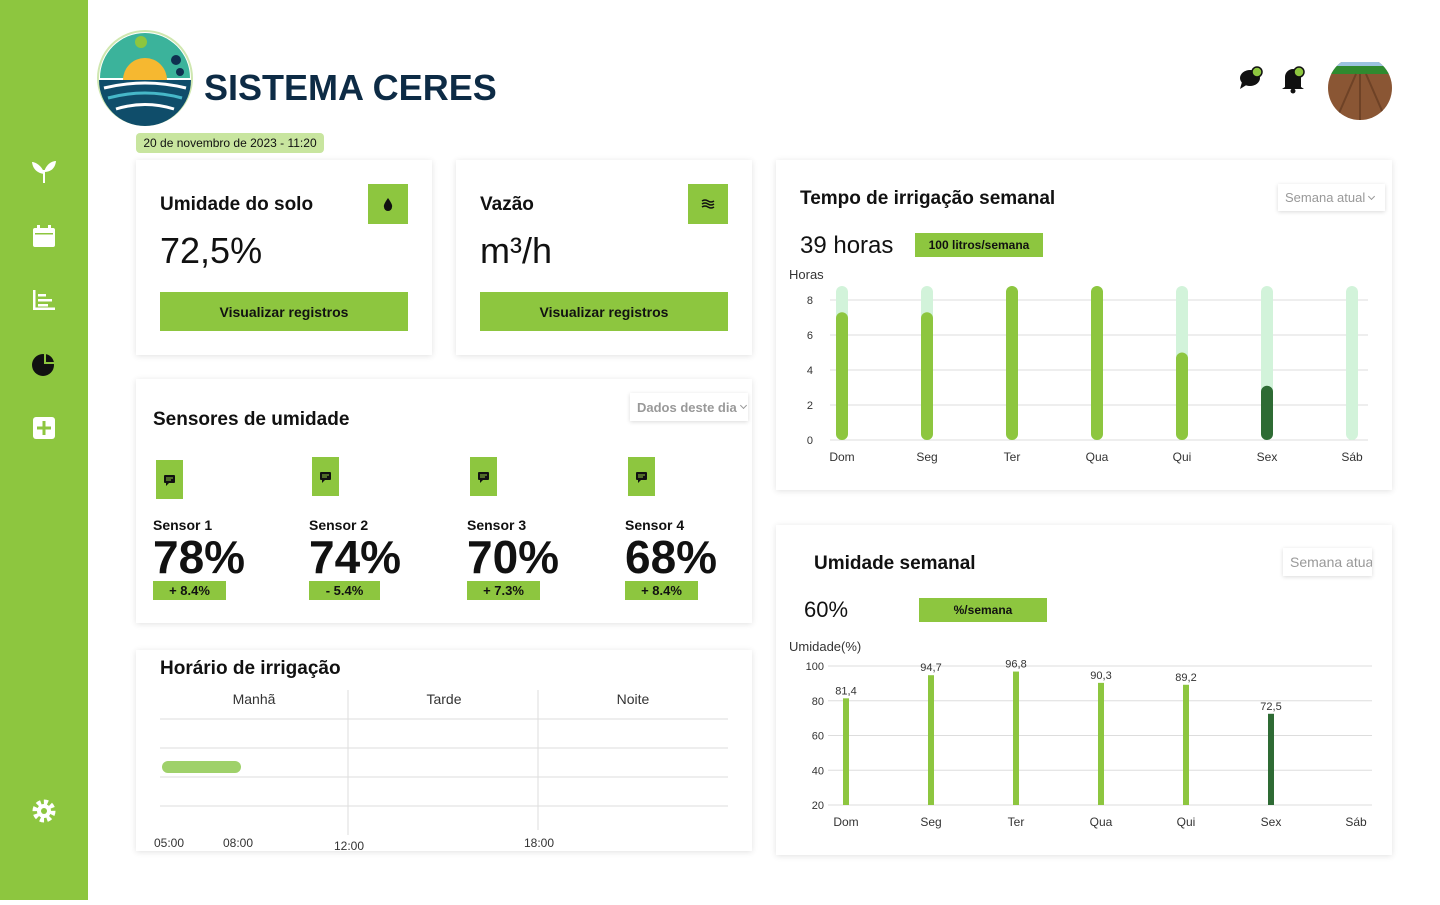 This screenshot has height=905, width=1440. Describe the element at coordinates (250, 668) in the screenshot. I see `card-title: Horário de irrigação` at that location.